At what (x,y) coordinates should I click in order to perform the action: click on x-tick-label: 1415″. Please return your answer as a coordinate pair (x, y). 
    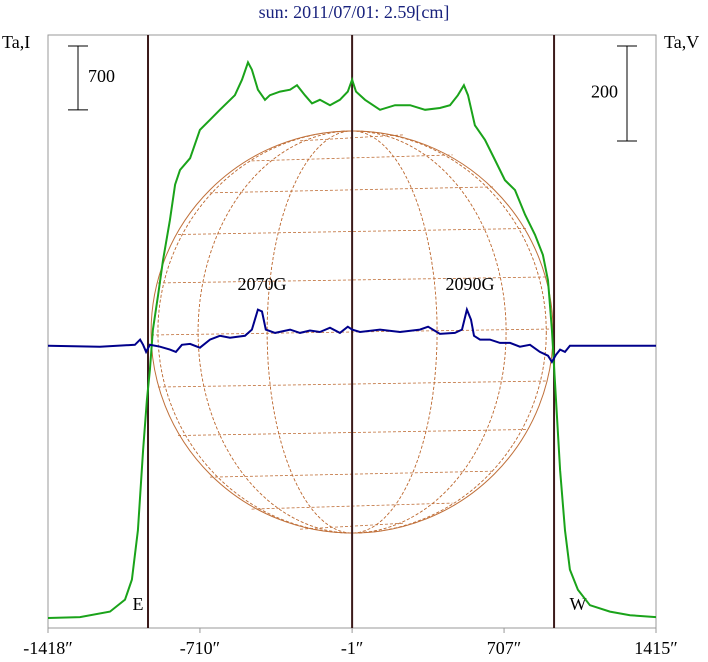
    Looking at the image, I should click on (656, 648).